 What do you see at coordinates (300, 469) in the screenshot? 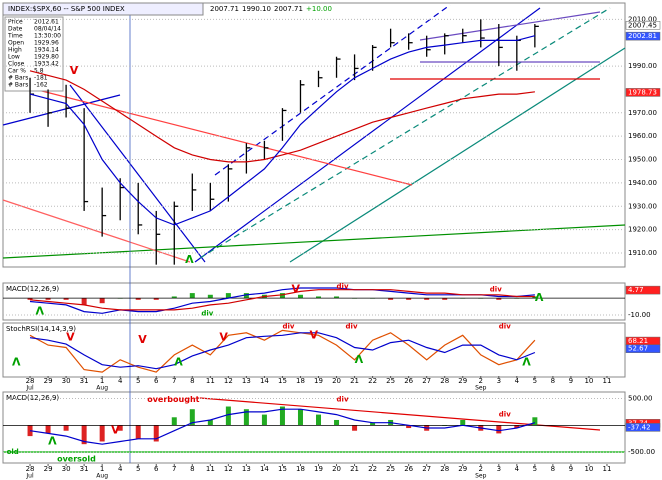
I see `x-tick-label: 18` at bounding box center [300, 469].